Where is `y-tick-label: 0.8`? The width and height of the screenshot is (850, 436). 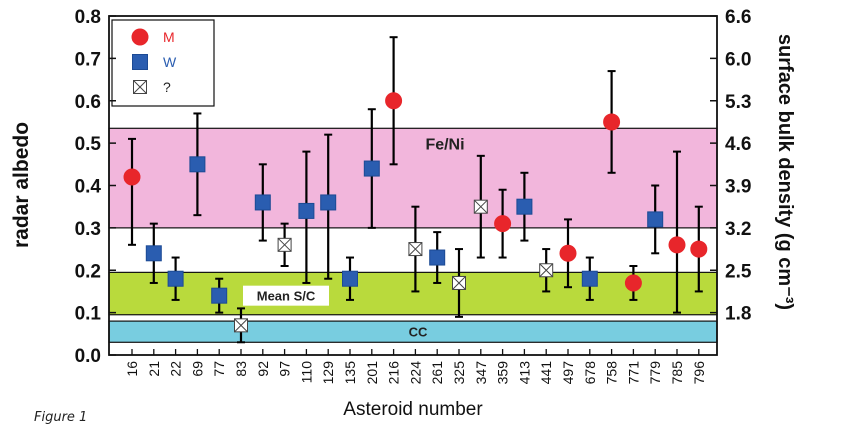 y-tick-label: 0.8 is located at coordinates (88, 17).